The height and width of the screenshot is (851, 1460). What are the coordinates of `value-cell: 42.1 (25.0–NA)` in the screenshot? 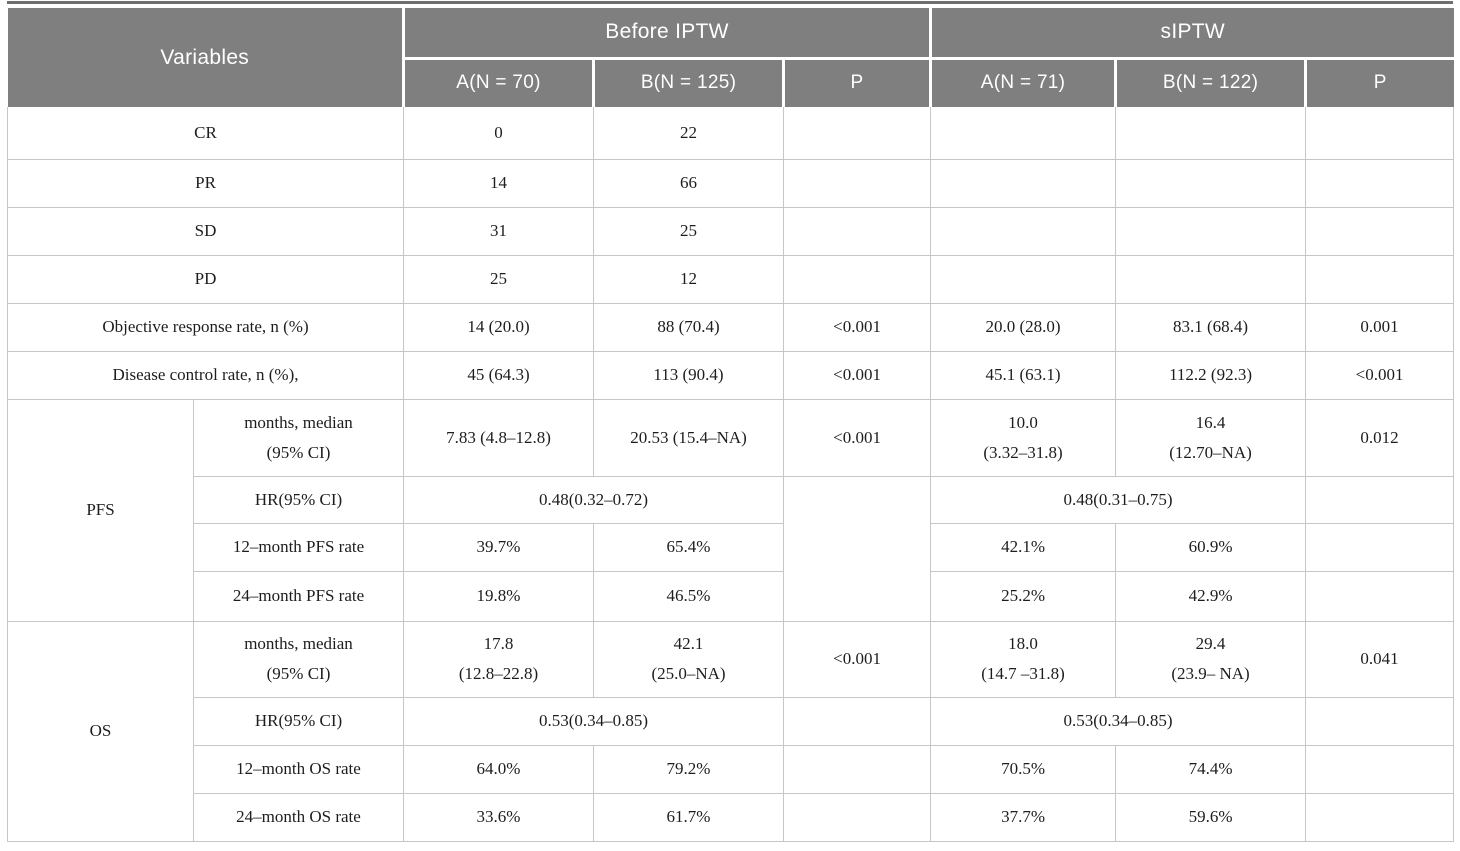 It's located at (689, 659).